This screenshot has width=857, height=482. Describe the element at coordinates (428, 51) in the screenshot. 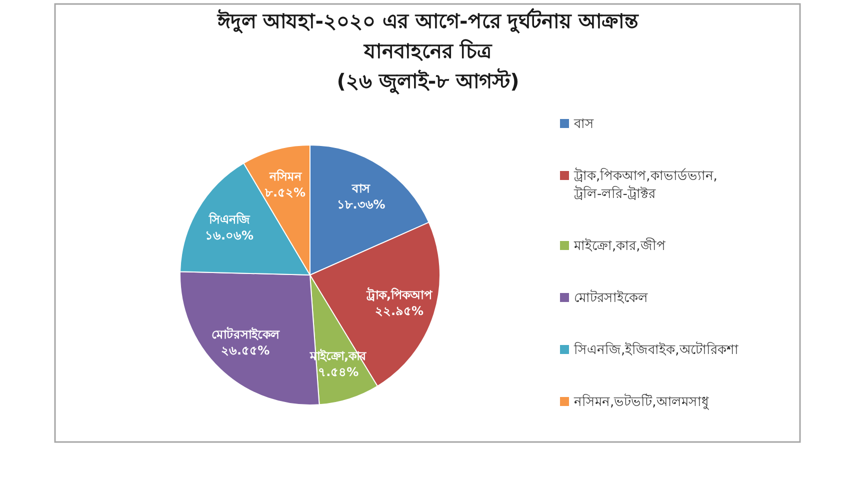

I see `chart-title: ঈদুল আযহা-২০২০ এর আগে-পরে দুর্ঘটনায় আক্রান্ত যানবাহনের চিত্র (২৬ জুলাই-৮ আগস্ট)` at that location.